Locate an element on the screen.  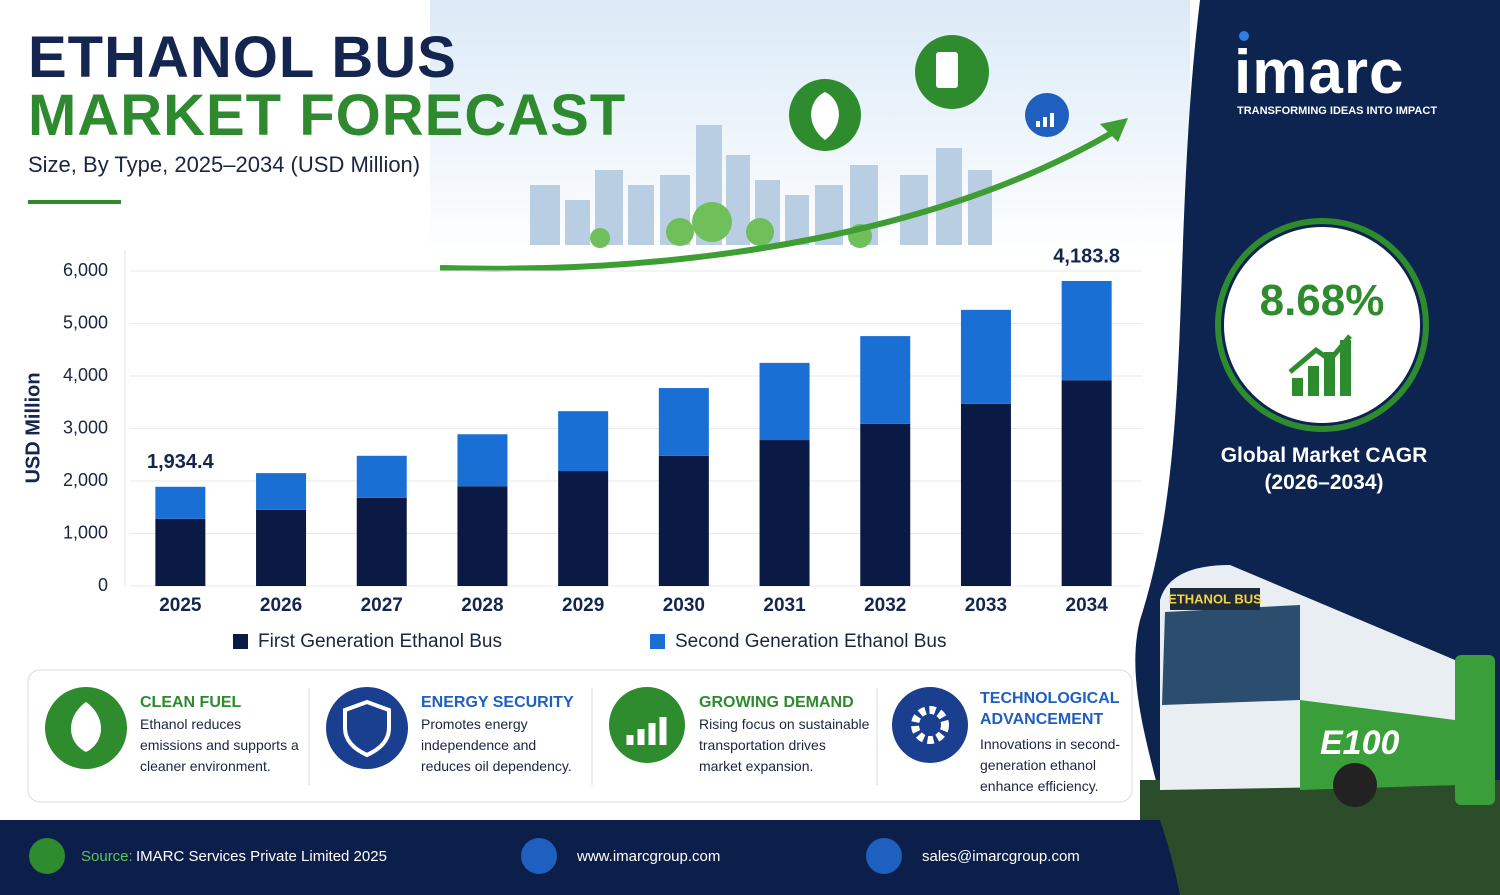
gear-shape is located at coordinates (930, 725).